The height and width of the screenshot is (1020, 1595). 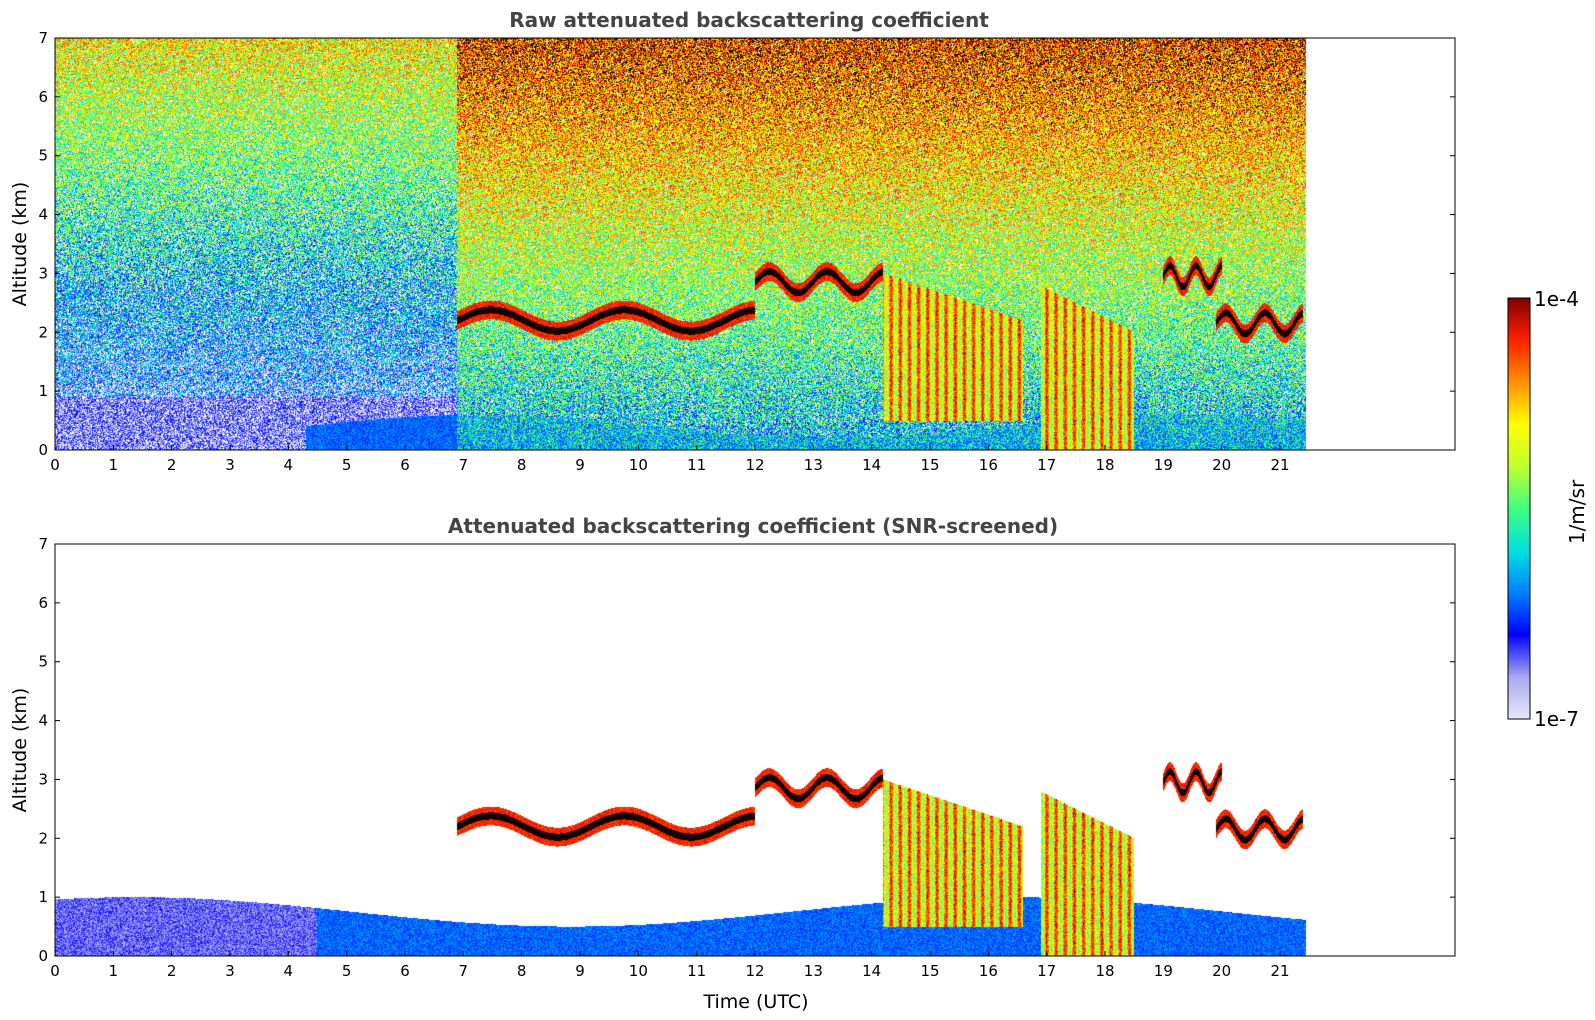 What do you see at coordinates (1548, 509) in the screenshot?
I see `colorbar: 1e-4 1e-7 1/m/sr` at bounding box center [1548, 509].